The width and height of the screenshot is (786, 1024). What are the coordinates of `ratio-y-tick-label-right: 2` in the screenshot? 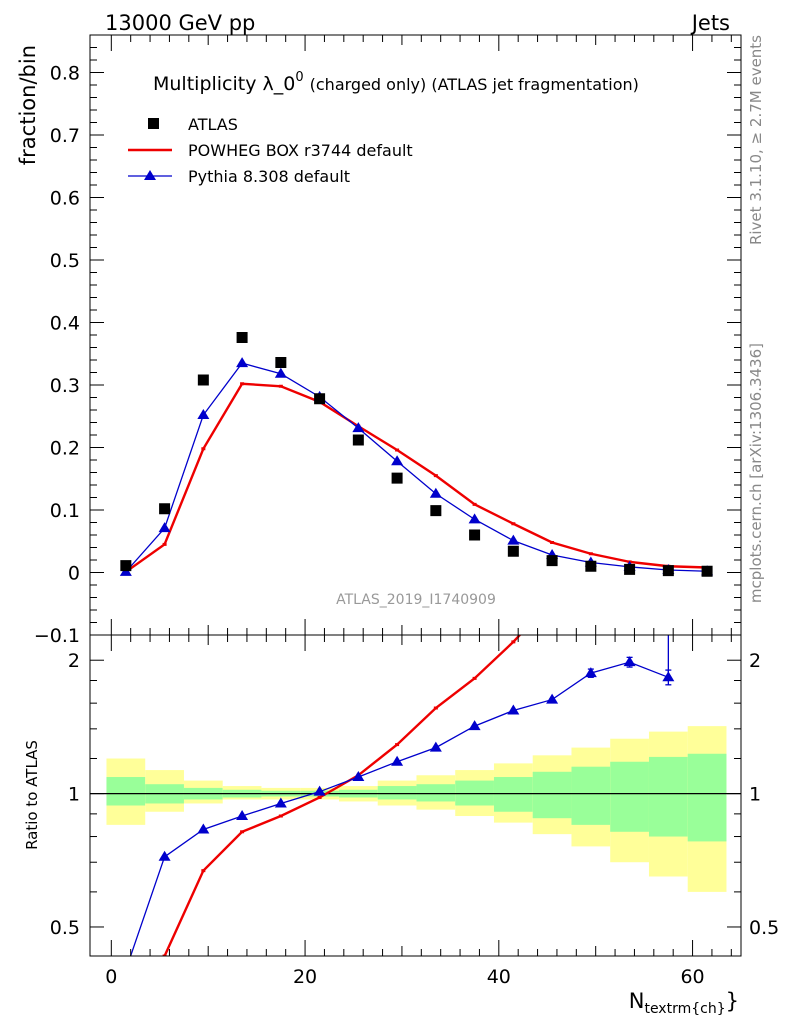 It's located at (755, 661).